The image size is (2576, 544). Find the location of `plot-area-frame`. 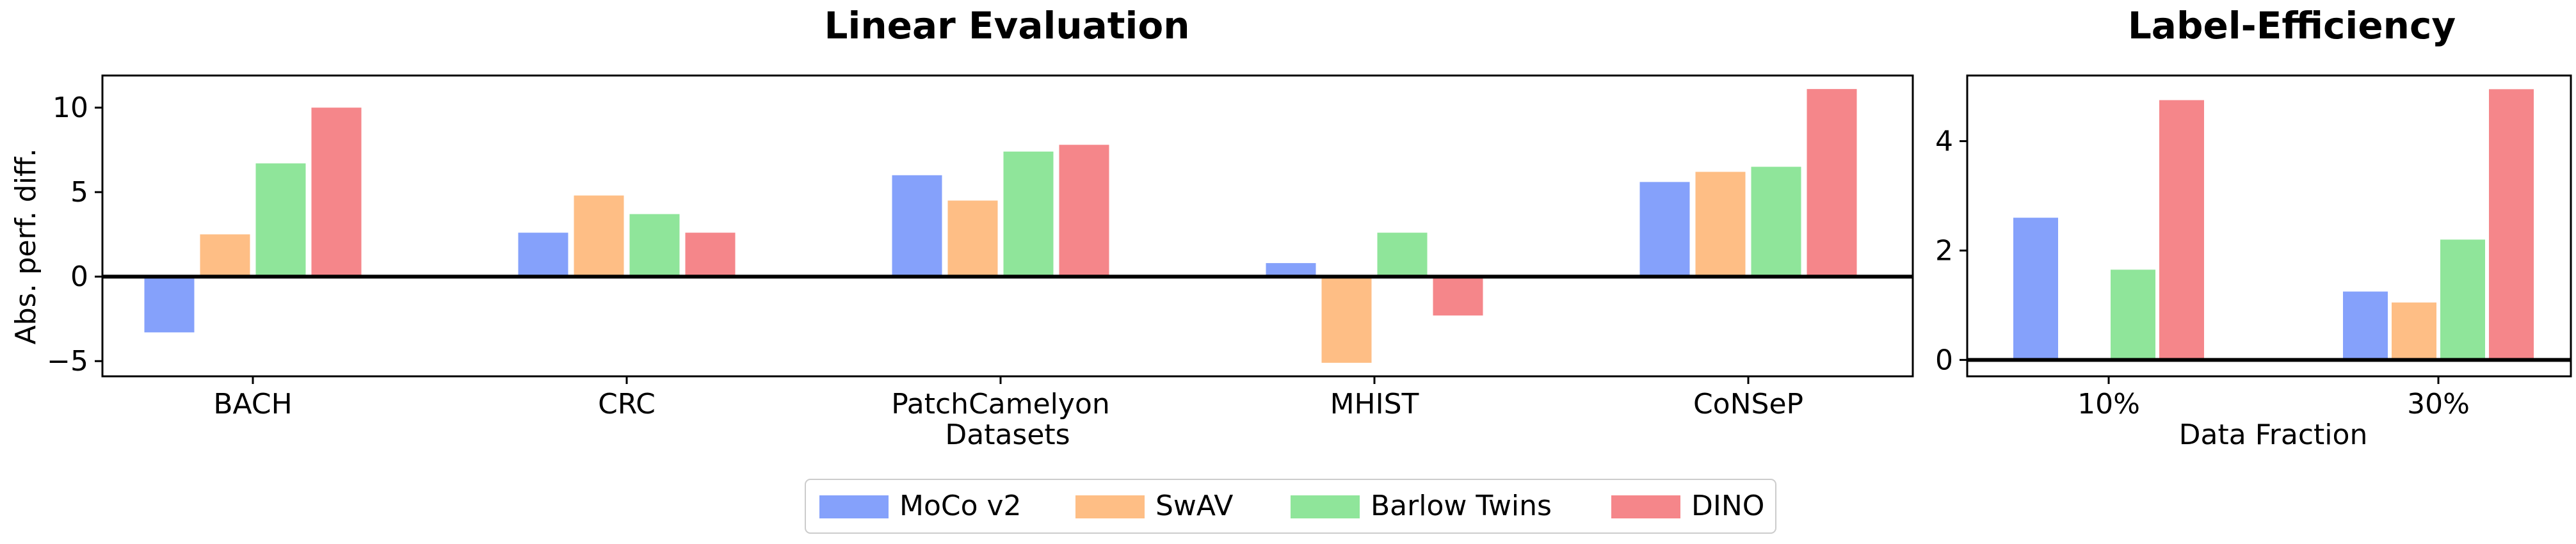

plot-area-frame is located at coordinates (2269, 226).